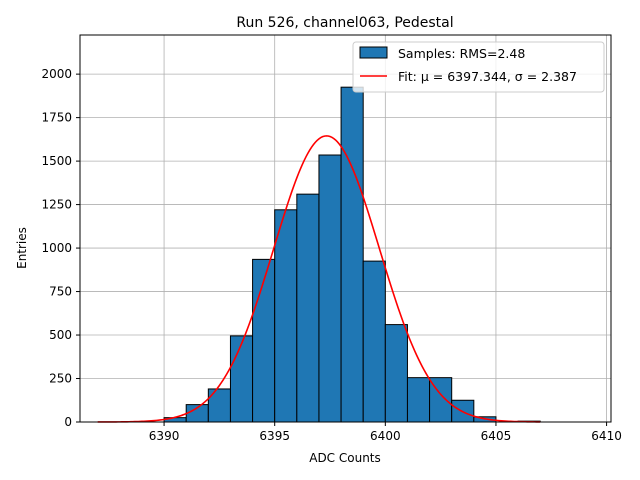 This screenshot has height=480, width=640. Describe the element at coordinates (164, 436) in the screenshot. I see `x-tick-label: 6390` at that location.